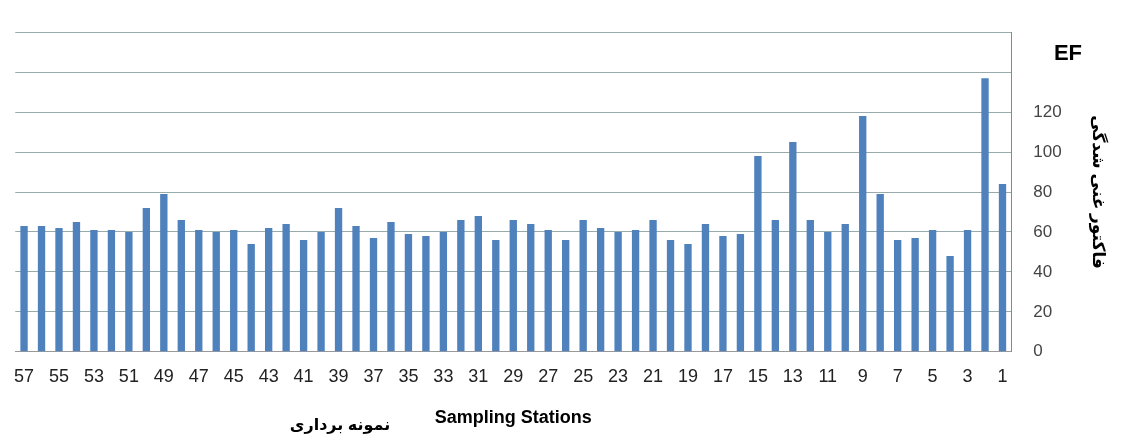 The width and height of the screenshot is (1124, 439). What do you see at coordinates (478, 375) in the screenshot?
I see `x-tick-label: 31` at bounding box center [478, 375].